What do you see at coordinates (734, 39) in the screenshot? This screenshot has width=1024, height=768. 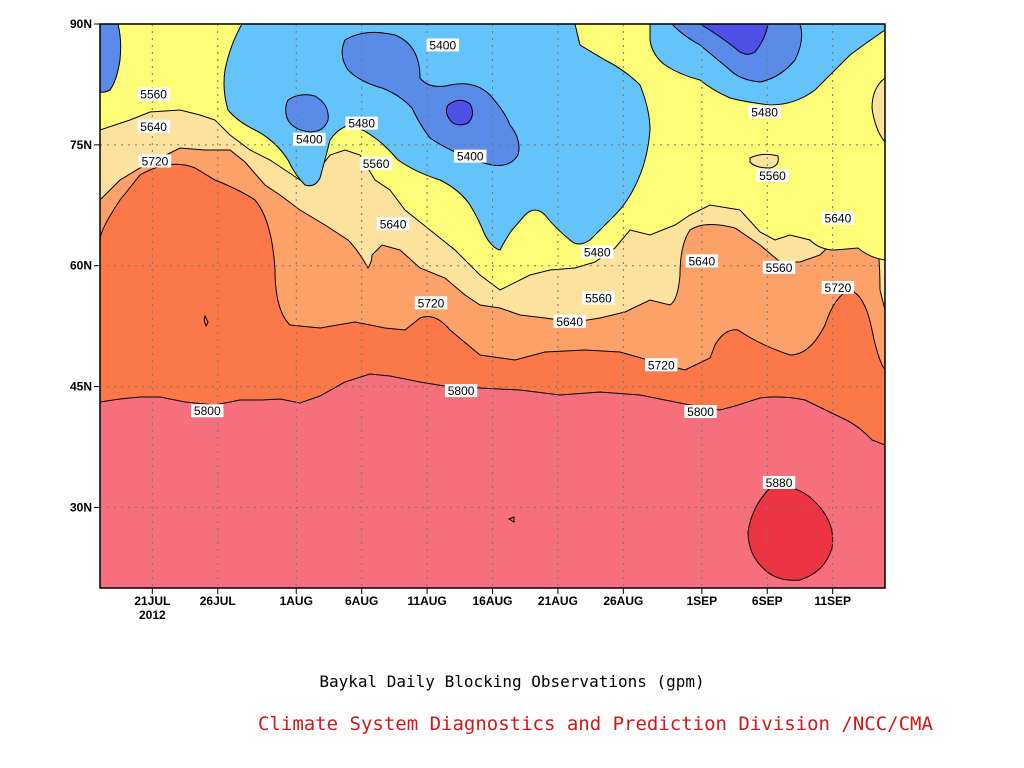 I see `band-deep-low` at bounding box center [734, 39].